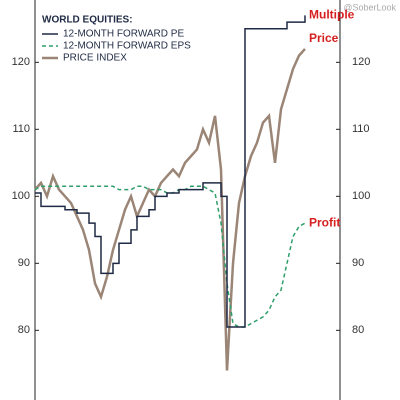 Image resolution: width=400 pixels, height=400 pixels. Describe the element at coordinates (361, 196) in the screenshot. I see `y2-tick-label: 100` at that location.